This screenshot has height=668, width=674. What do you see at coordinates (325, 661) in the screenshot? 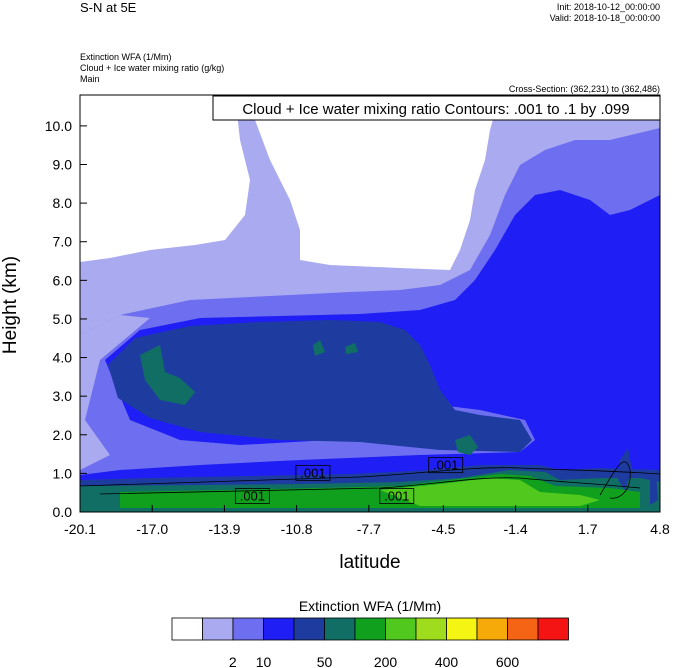
I see `colorbar-label: 50` at bounding box center [325, 661].